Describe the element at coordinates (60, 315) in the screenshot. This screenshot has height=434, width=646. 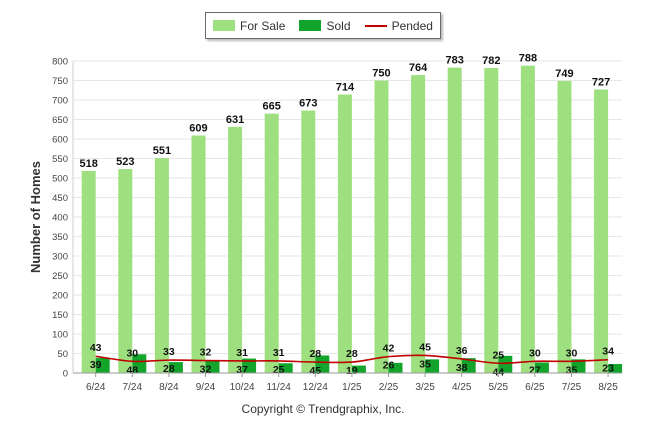
I see `y-tick-label: 150` at that location.